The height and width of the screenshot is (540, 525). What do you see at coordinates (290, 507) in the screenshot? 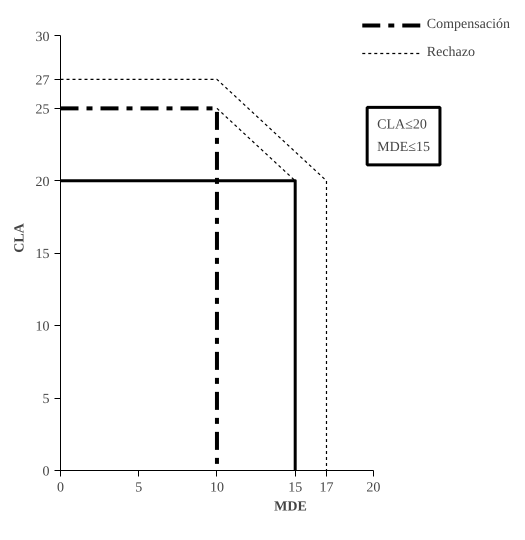
I see `x-axis-title: MDE` at bounding box center [290, 507].